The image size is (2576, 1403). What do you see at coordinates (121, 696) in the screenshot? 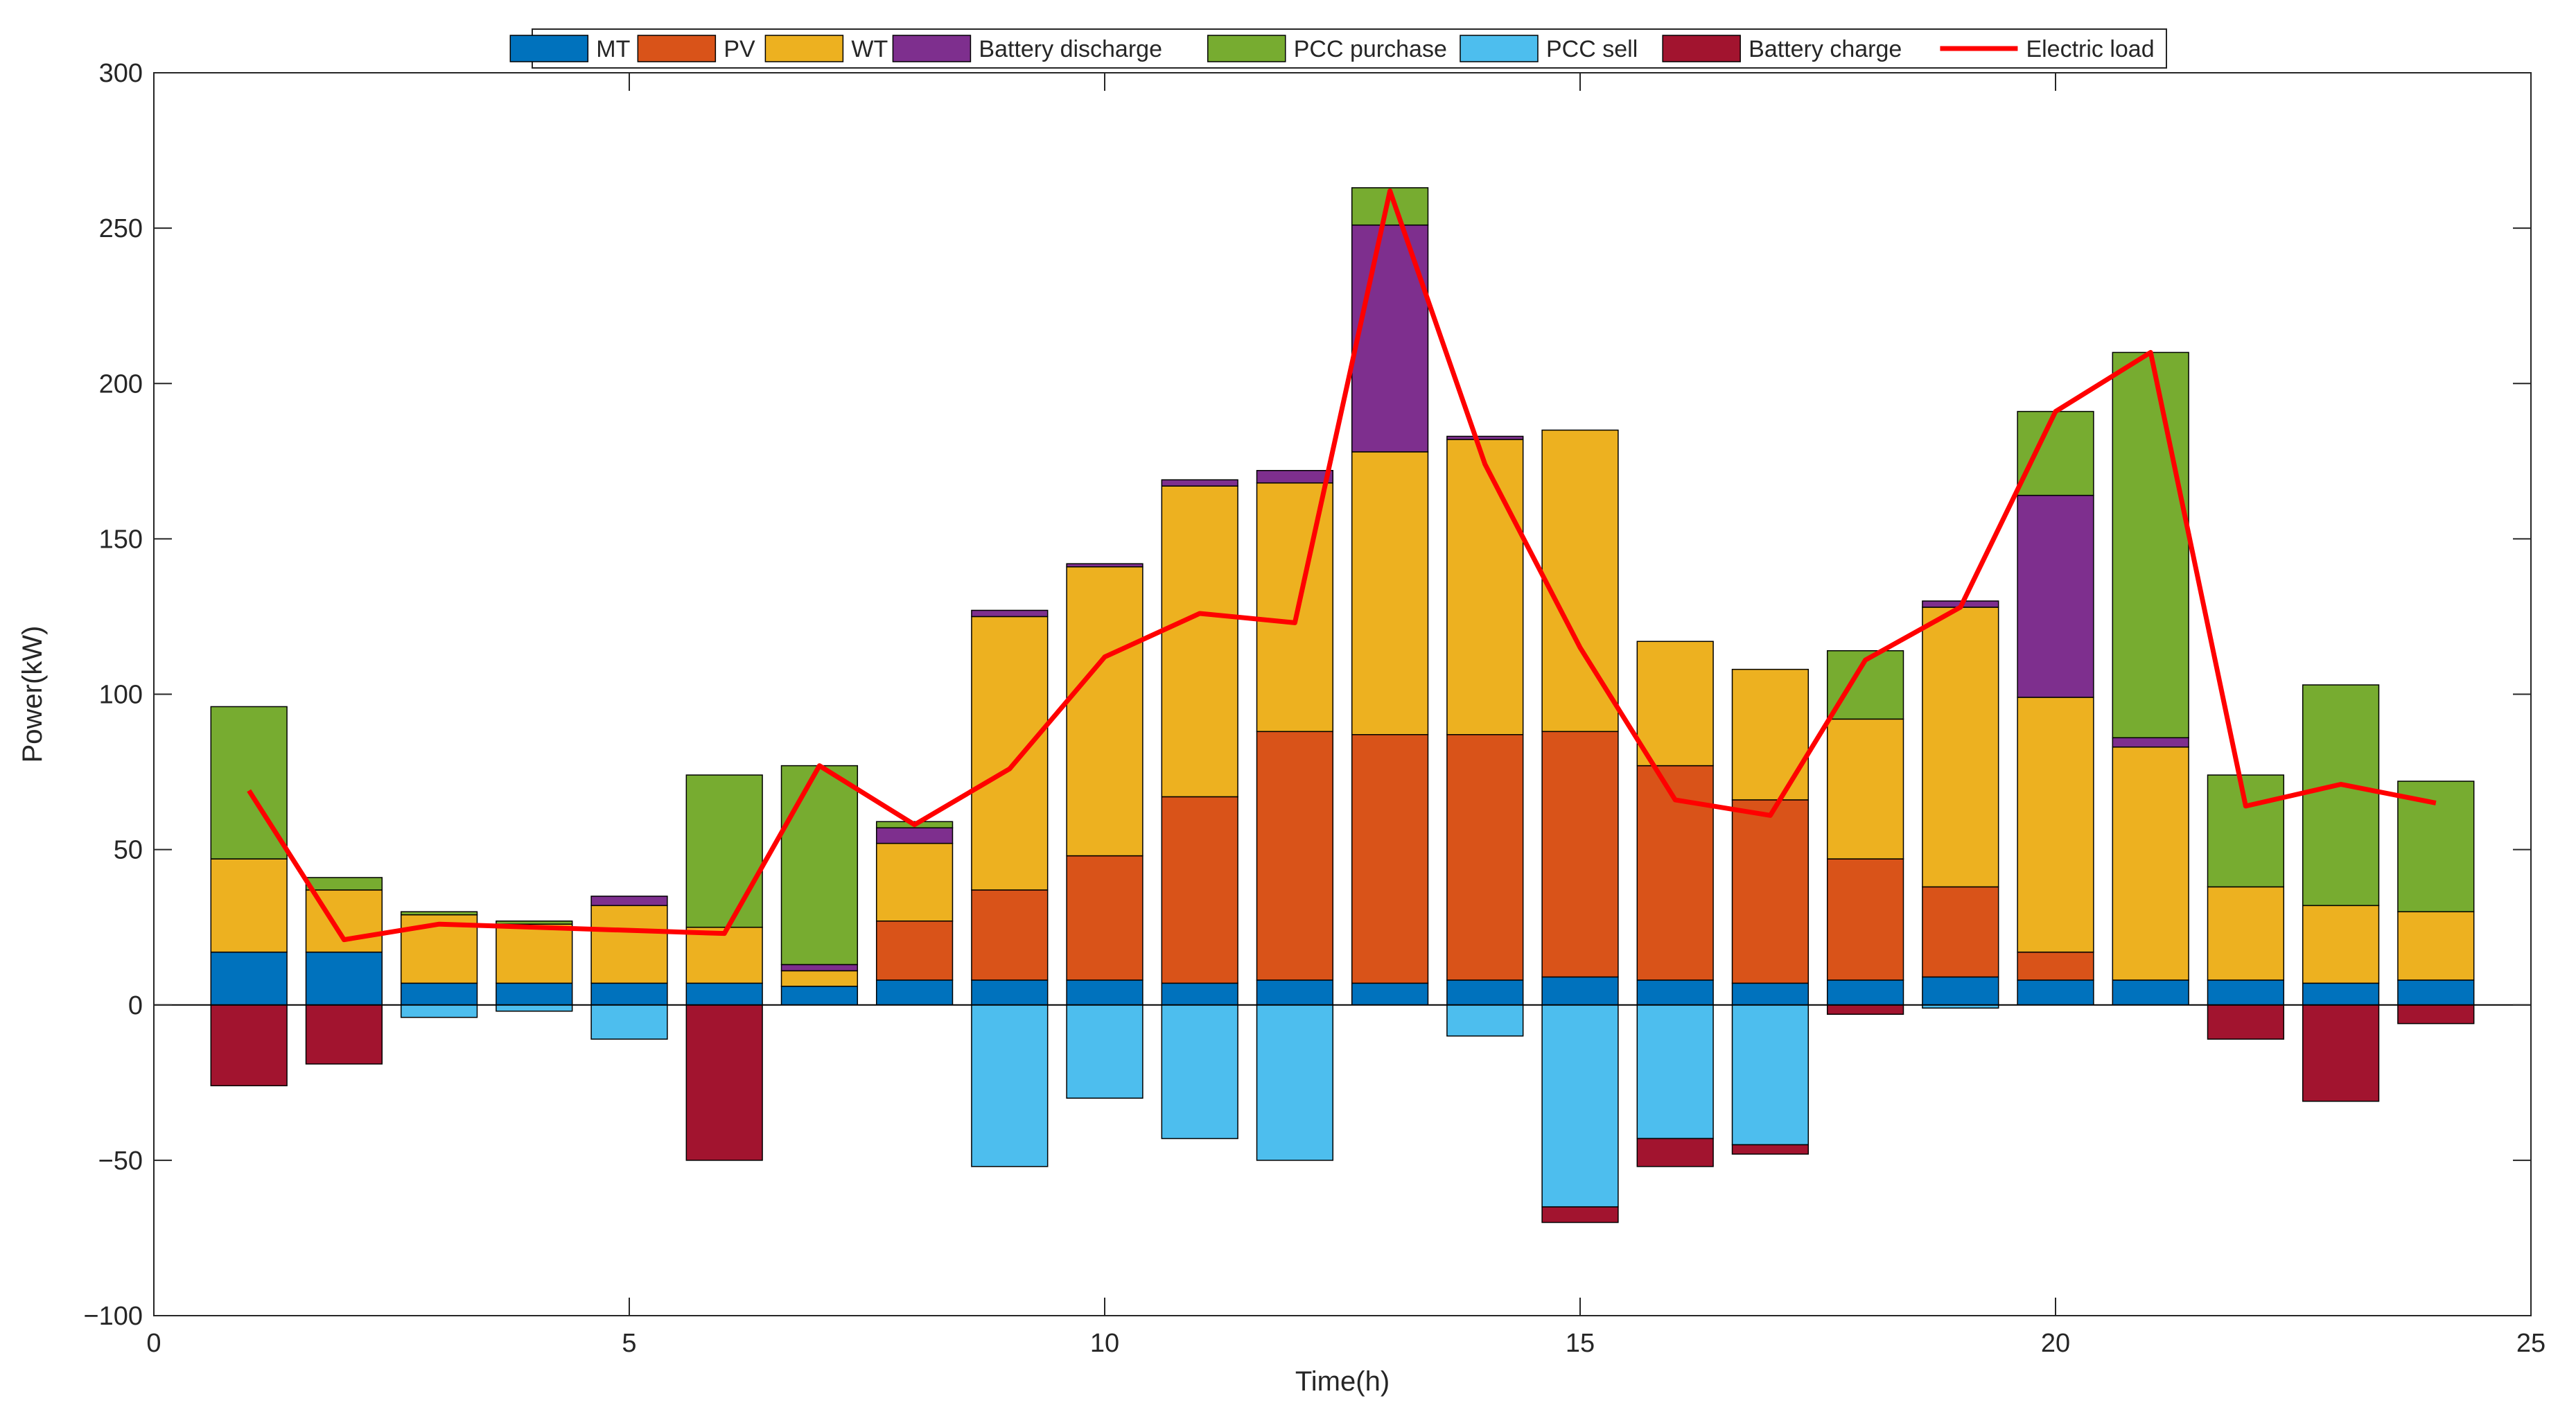
I see `y-tick-label: 100` at bounding box center [121, 696].